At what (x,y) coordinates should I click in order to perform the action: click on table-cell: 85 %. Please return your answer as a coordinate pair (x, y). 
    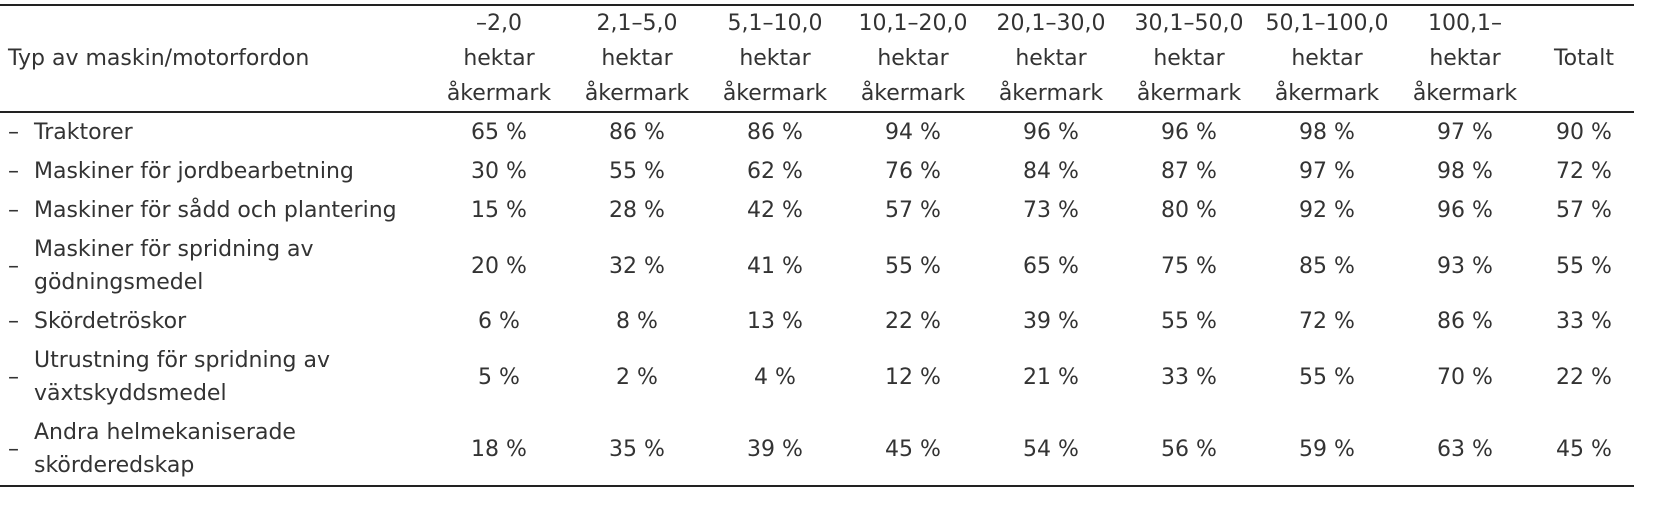
    Looking at the image, I should click on (1327, 266).